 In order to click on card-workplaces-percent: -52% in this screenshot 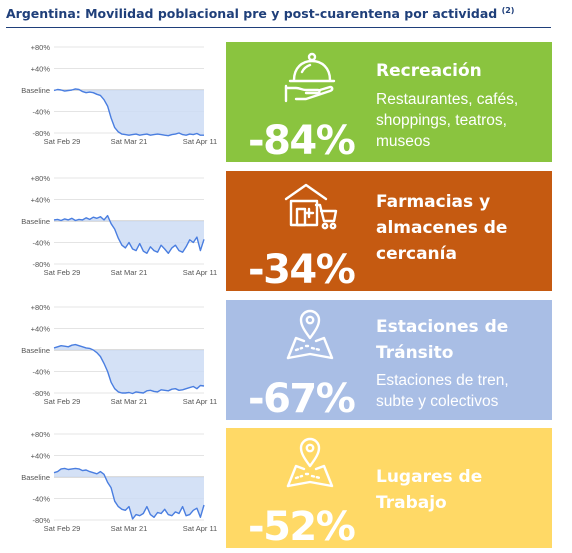, I will do `click(302, 526)`.